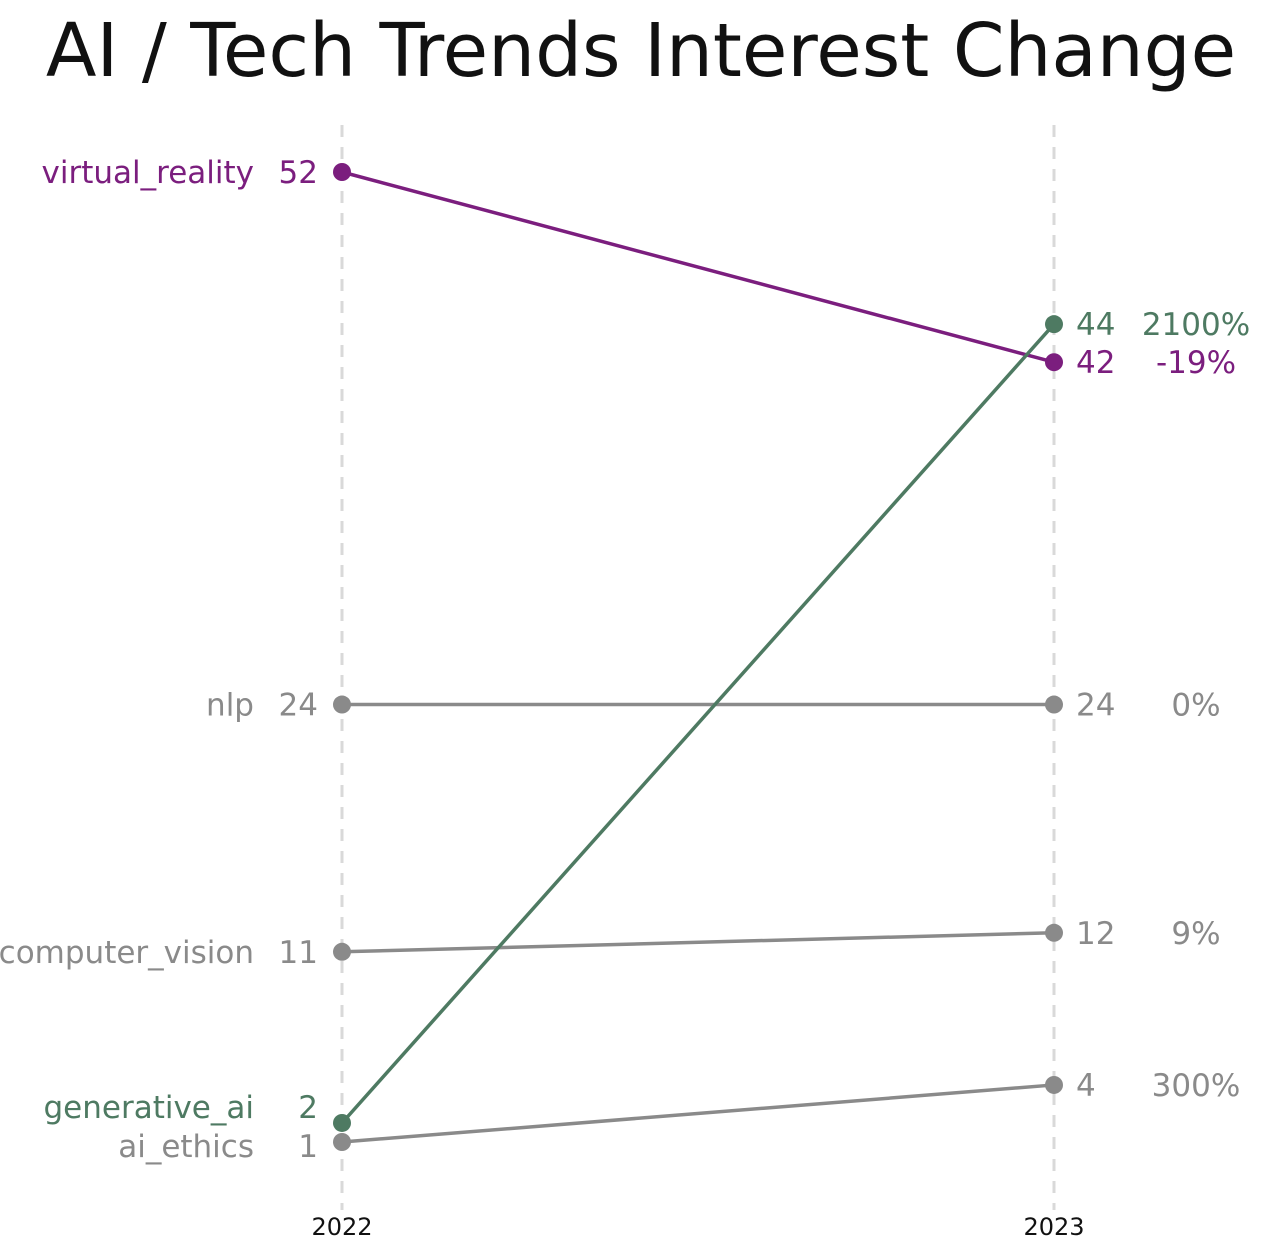 This screenshot has height=1258, width=1282. Describe the element at coordinates (1054, 932) in the screenshot. I see `point-computer-vision-2023` at that location.